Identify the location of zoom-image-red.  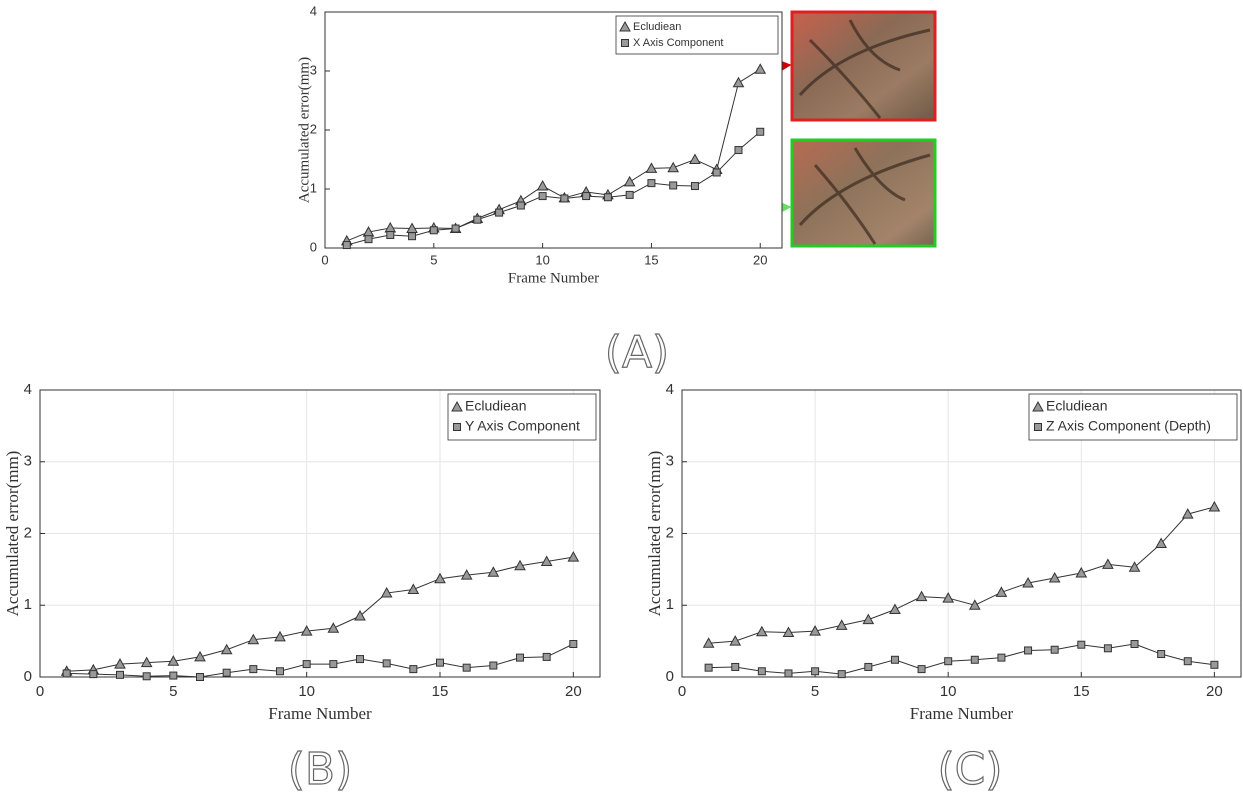
(863, 66).